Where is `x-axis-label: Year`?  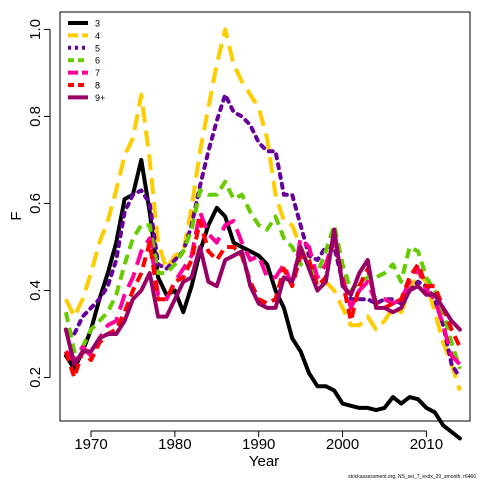
x-axis-label: Year is located at coordinates (264, 461).